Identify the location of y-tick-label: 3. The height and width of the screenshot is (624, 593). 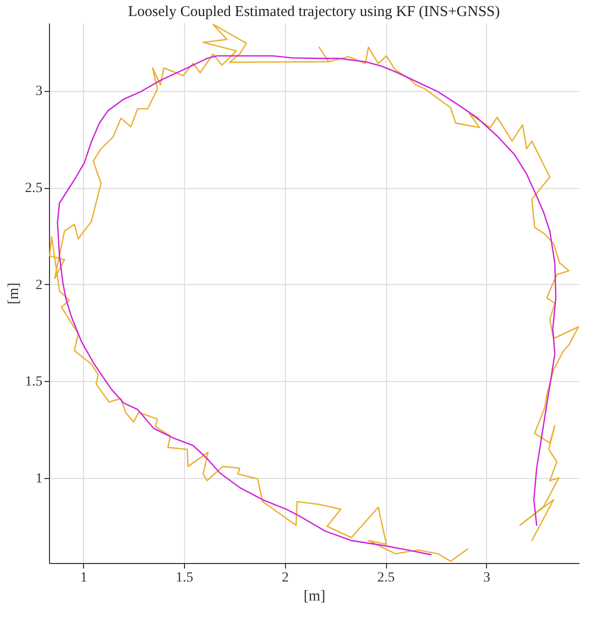
(39, 92).